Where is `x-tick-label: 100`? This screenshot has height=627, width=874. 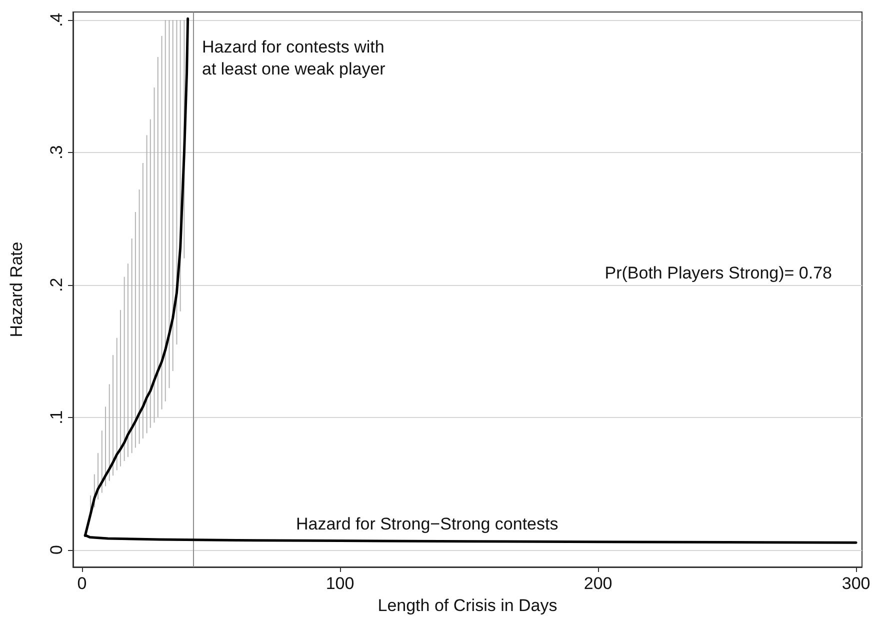 x-tick-label: 100 is located at coordinates (340, 583).